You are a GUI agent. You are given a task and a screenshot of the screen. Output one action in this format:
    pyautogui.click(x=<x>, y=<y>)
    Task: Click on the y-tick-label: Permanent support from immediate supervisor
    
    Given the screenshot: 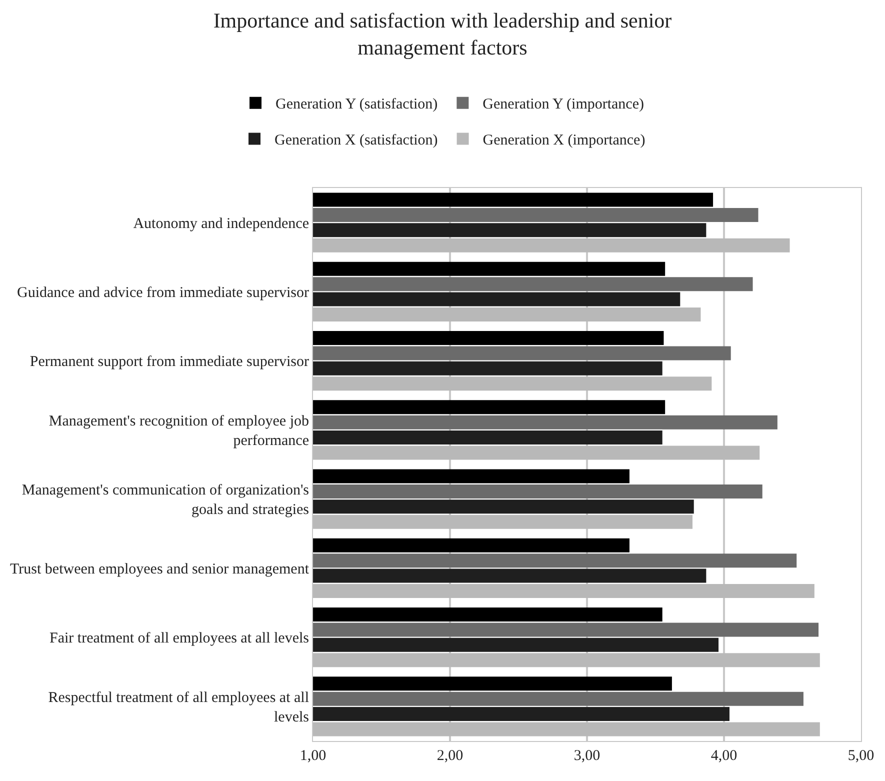 What is the action you would take?
    pyautogui.click(x=169, y=362)
    